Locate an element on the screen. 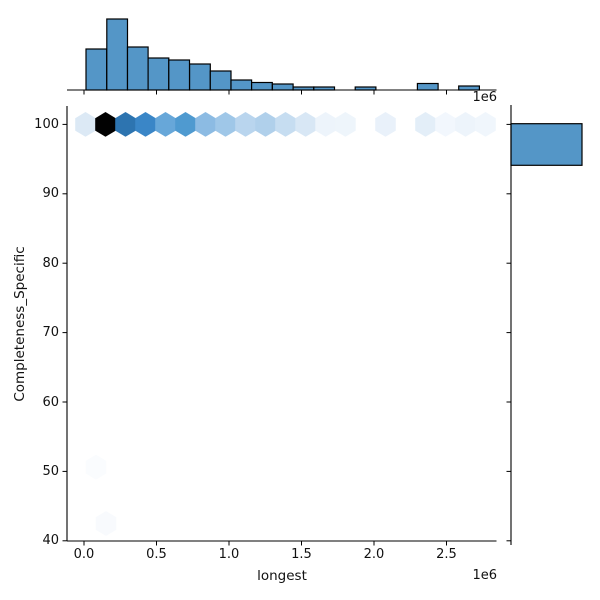 The height and width of the screenshot is (600, 600). y-tick-label: 80 is located at coordinates (50, 263).